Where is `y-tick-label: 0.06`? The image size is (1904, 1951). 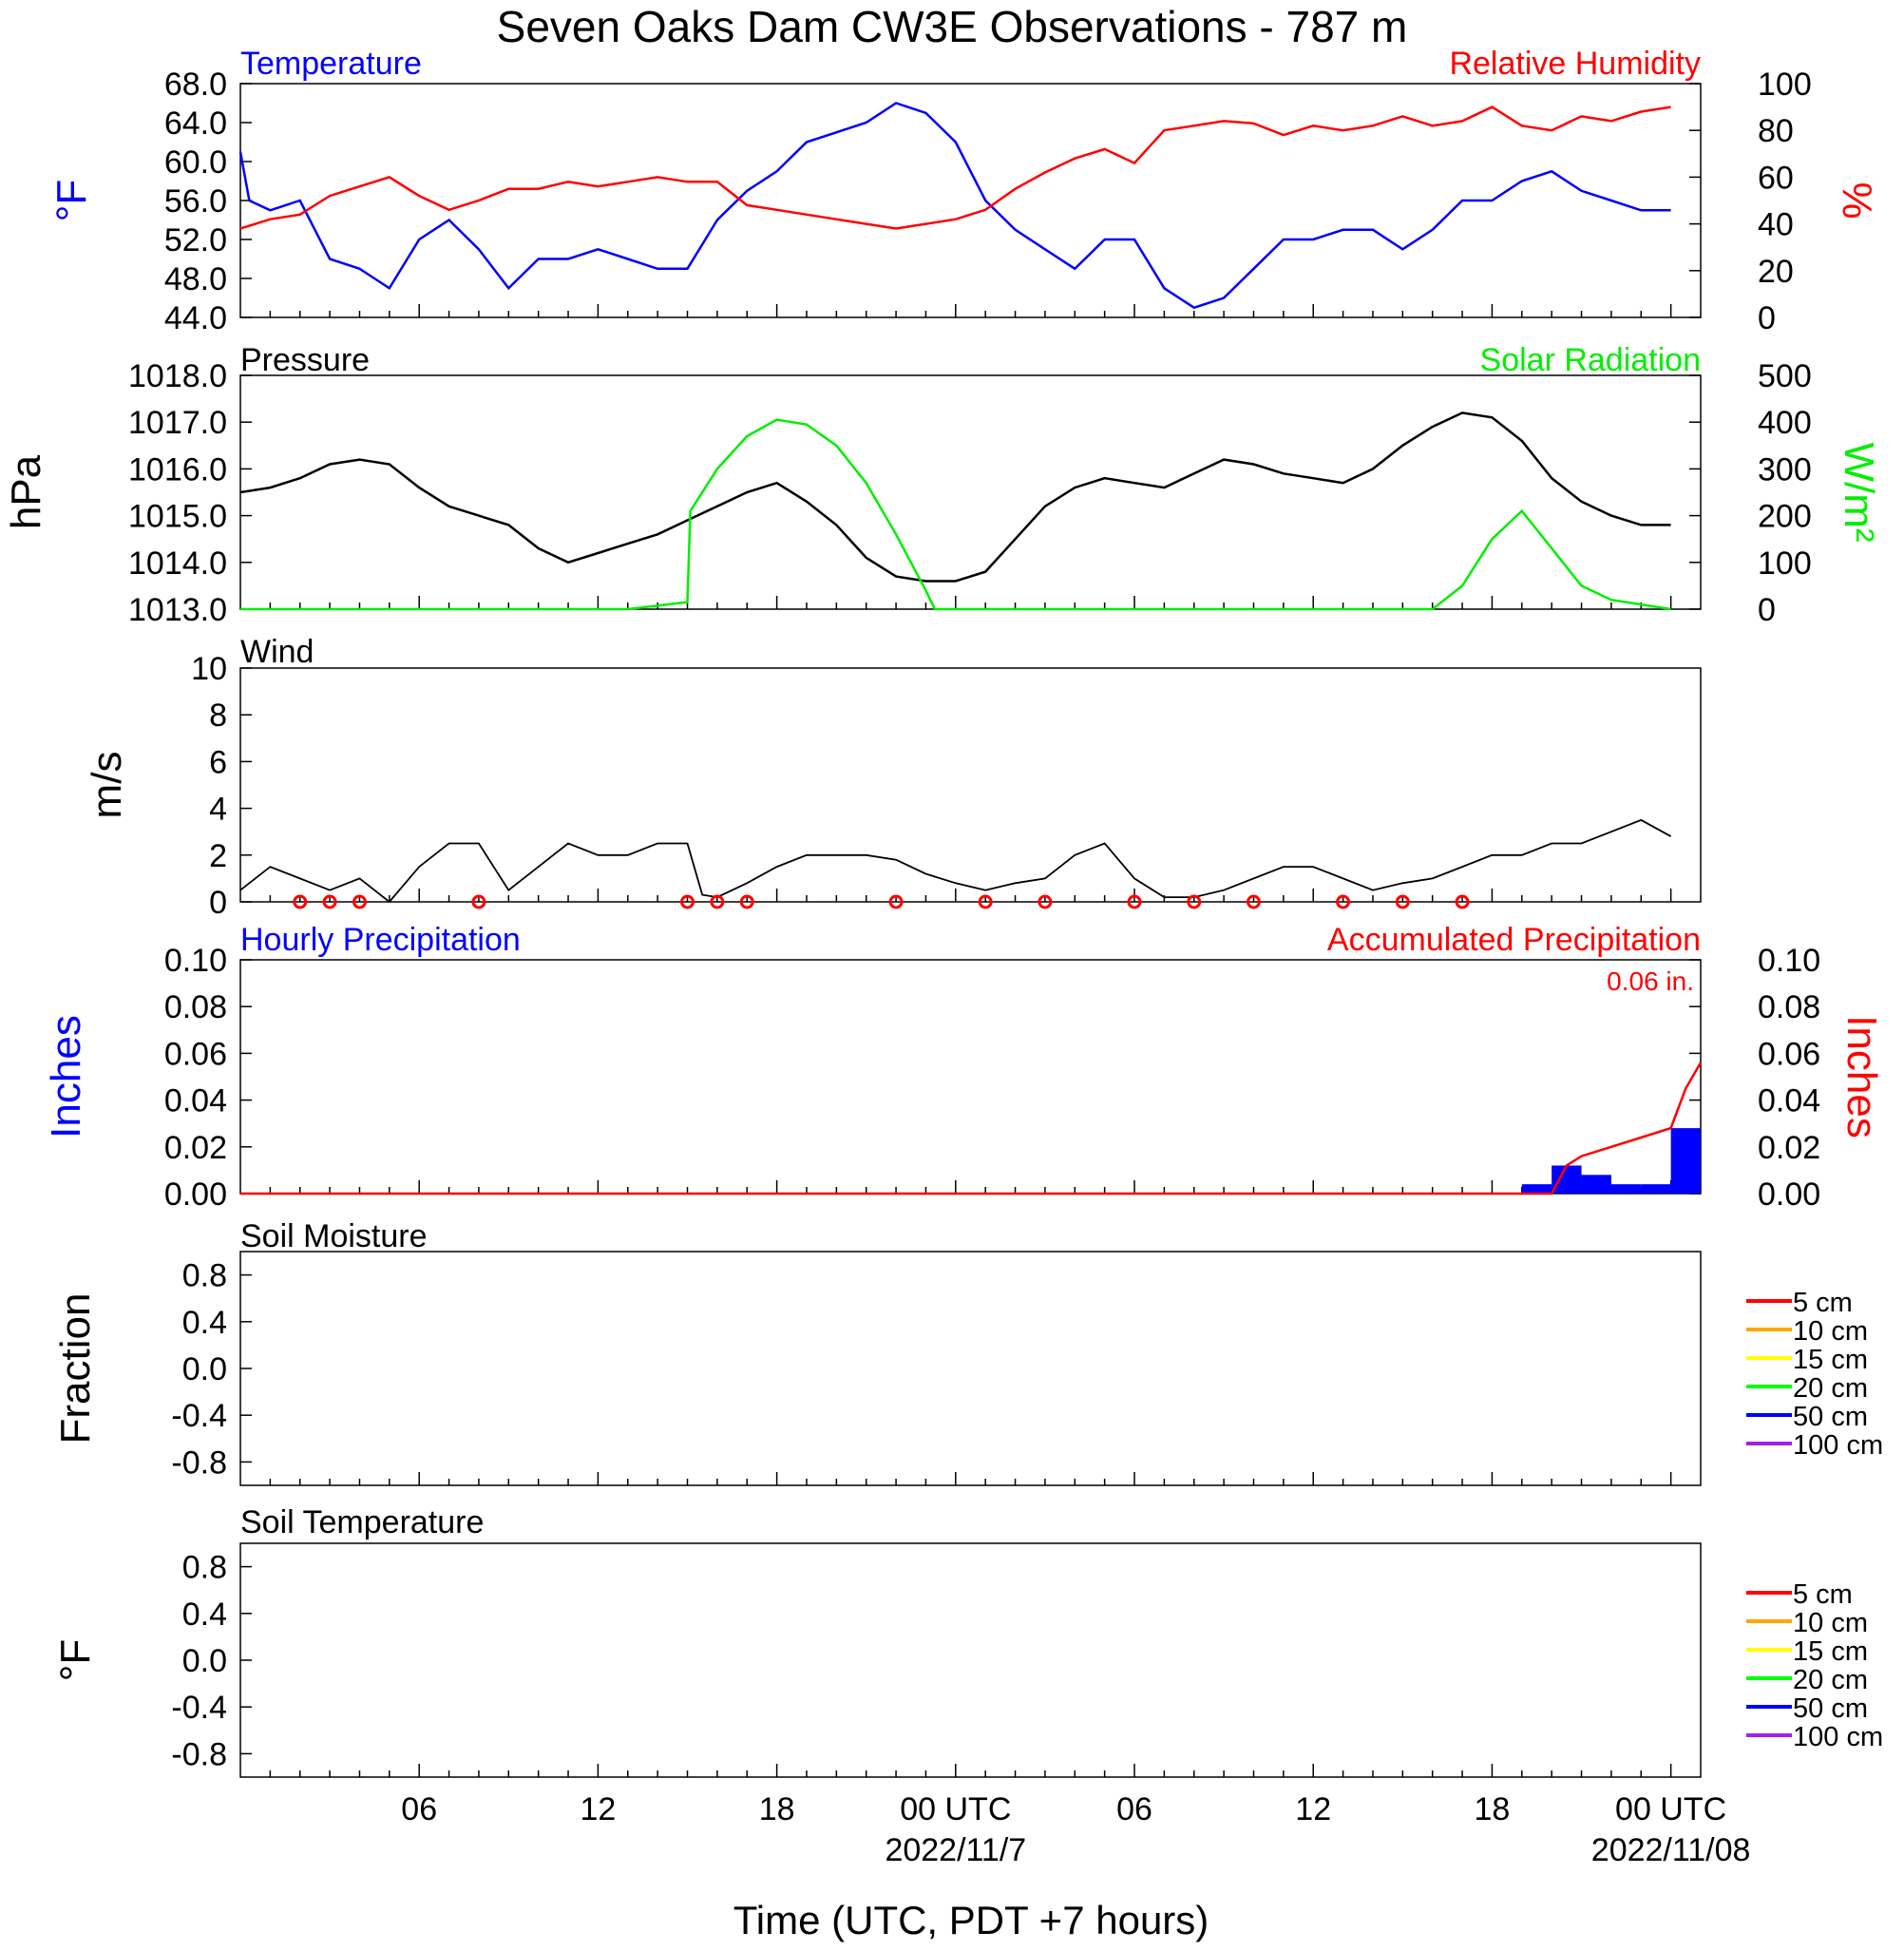 y-tick-label: 0.06 is located at coordinates (195, 1054).